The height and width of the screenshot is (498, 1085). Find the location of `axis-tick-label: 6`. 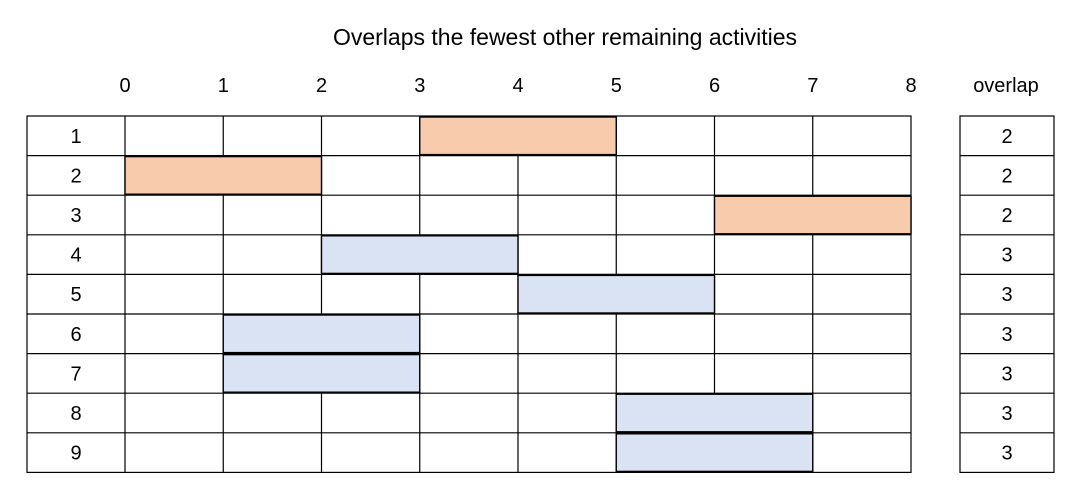

axis-tick-label: 6 is located at coordinates (714, 86).